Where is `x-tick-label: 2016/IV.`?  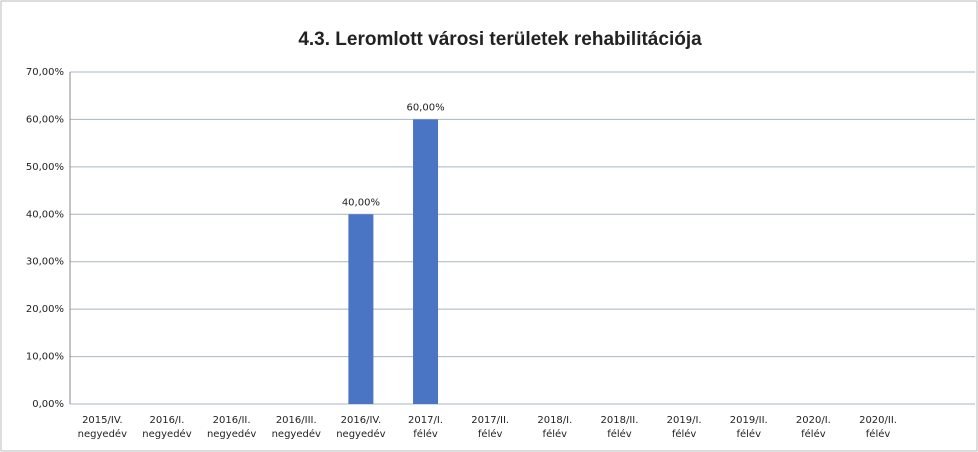
x-tick-label: 2016/IV. is located at coordinates (361, 420).